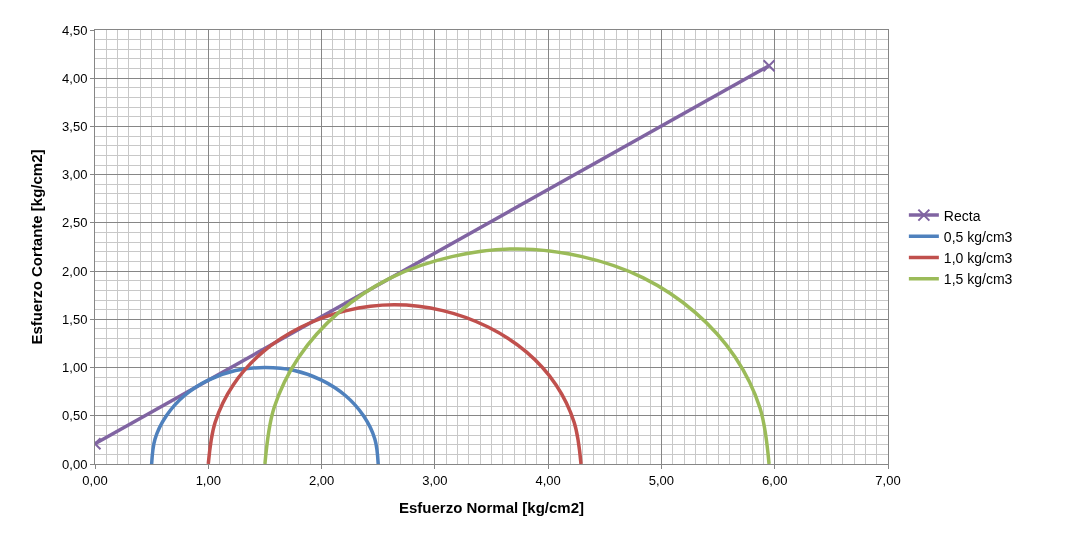 The height and width of the screenshot is (534, 1088). I want to click on y-tick-label: 4,50, so click(75, 30).